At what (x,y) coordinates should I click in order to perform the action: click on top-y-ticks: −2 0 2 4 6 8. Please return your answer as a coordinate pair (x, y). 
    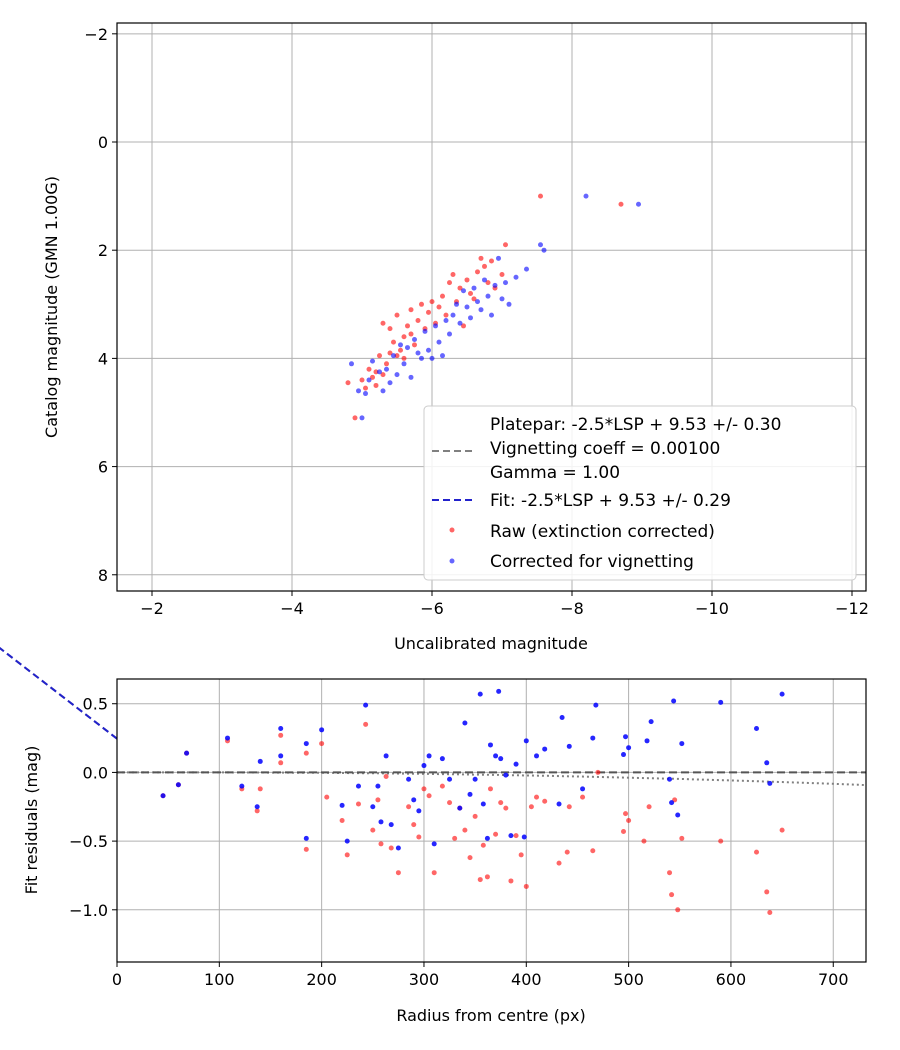
    Looking at the image, I should click on (100, 305).